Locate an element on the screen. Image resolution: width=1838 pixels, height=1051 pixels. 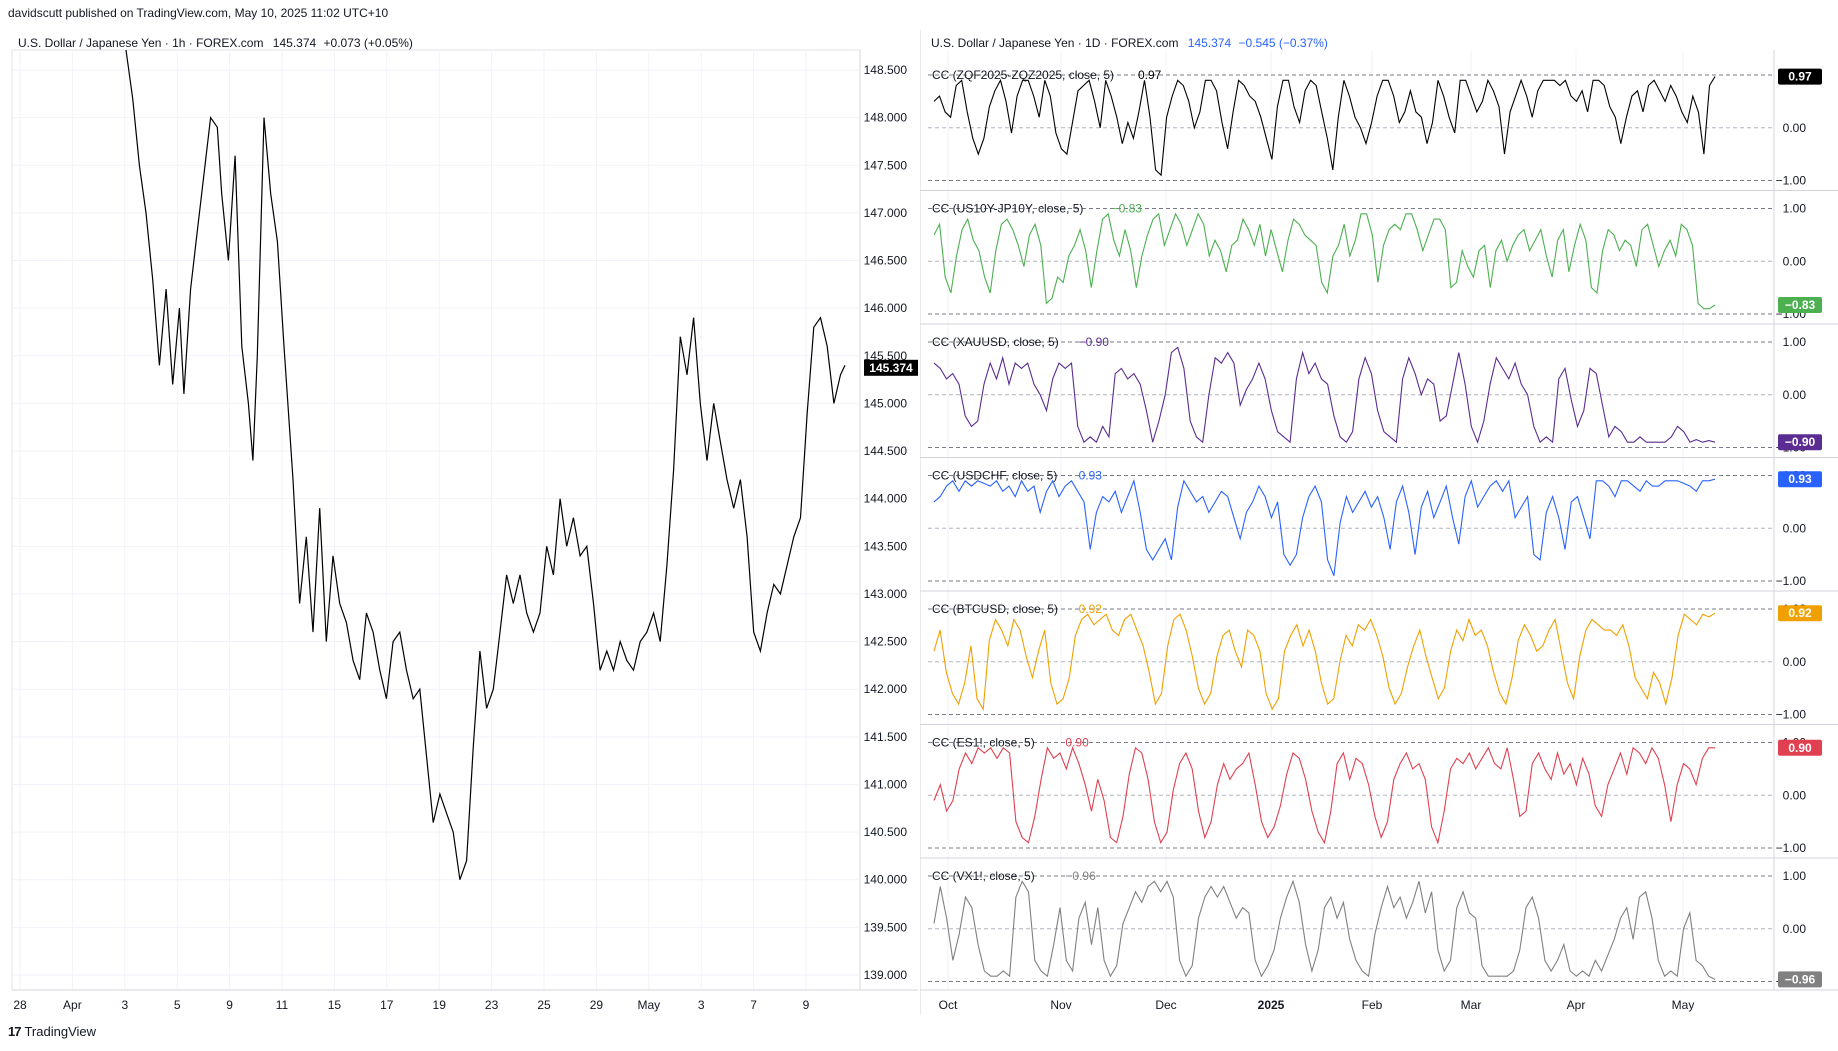
left-y-tick-label: 148.500 is located at coordinates (886, 70).